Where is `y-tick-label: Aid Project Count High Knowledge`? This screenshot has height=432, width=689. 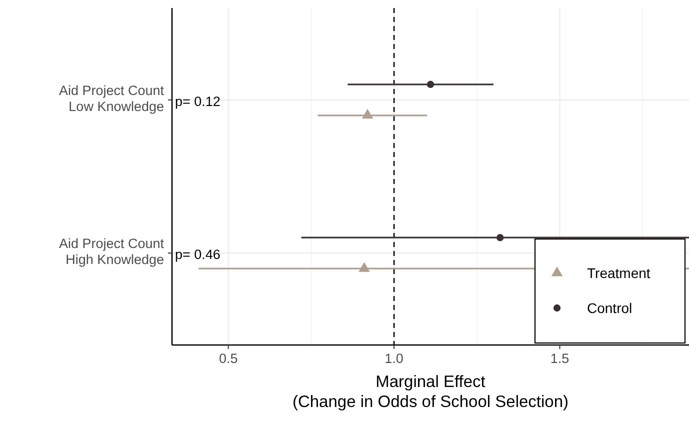 y-tick-label: Aid Project Count High Knowledge is located at coordinates (111, 252).